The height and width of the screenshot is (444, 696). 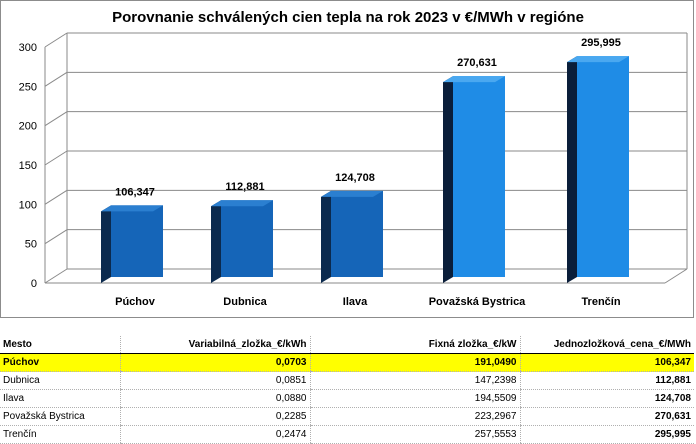 I want to click on header-mesto: Mesto, so click(x=60, y=345).